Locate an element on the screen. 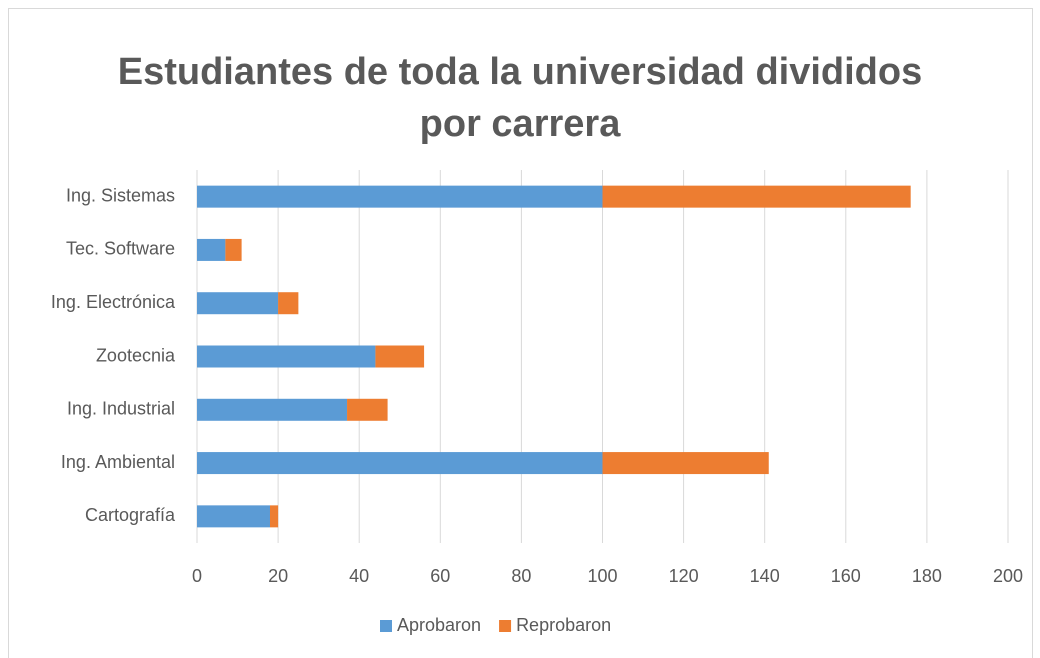  x-tick-label: 120 is located at coordinates (684, 576).